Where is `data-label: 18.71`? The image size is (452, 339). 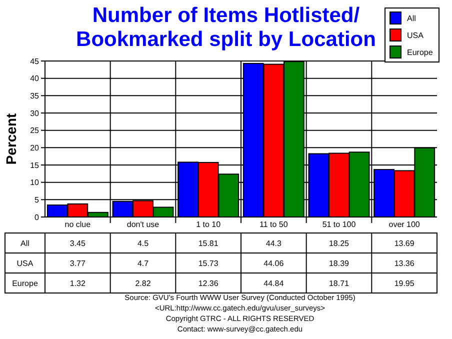
data-label: 18.71 is located at coordinates (339, 283).